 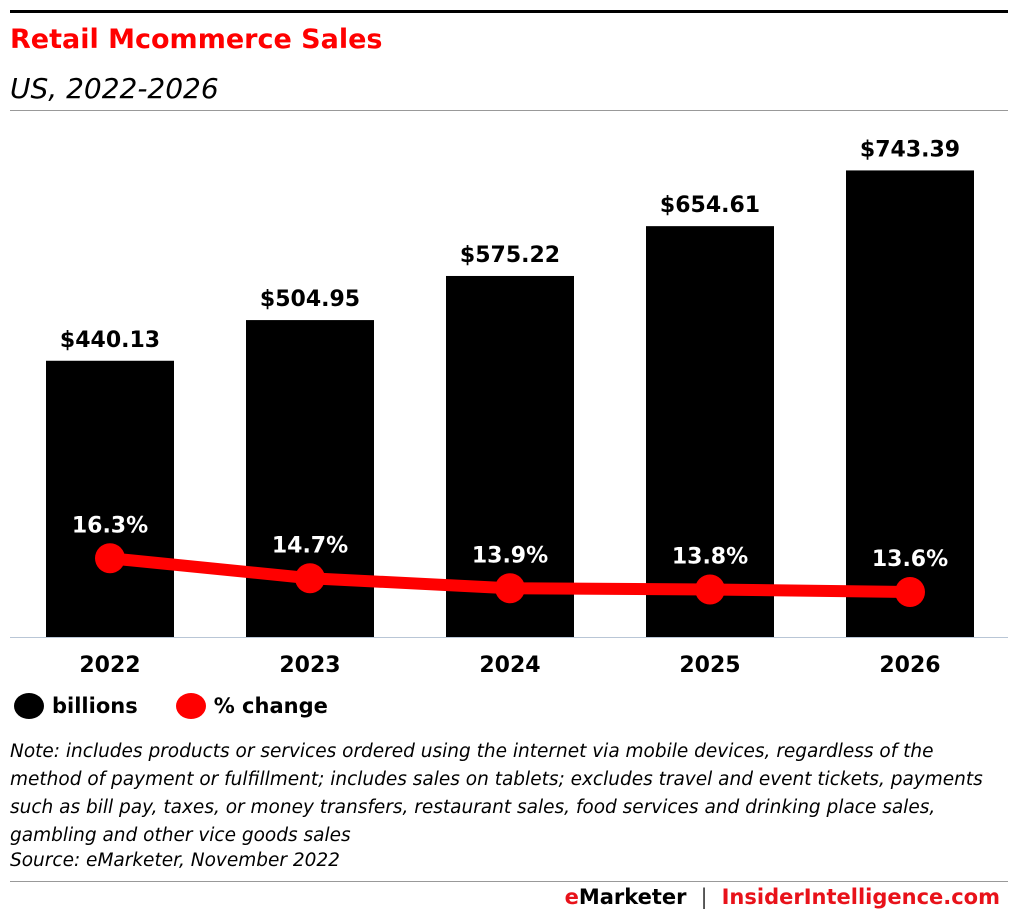 What do you see at coordinates (510, 588) in the screenshot?
I see `change-point-2024` at bounding box center [510, 588].